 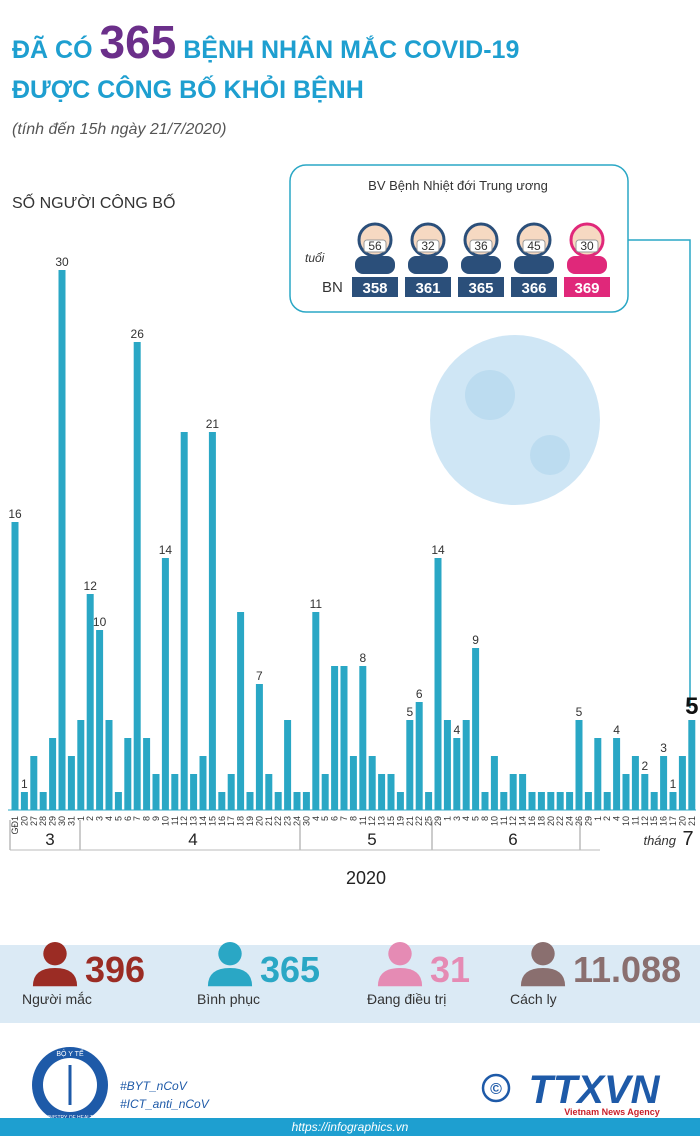 What do you see at coordinates (692, 821) in the screenshot?
I see `x-tick-label: 21` at bounding box center [692, 821].